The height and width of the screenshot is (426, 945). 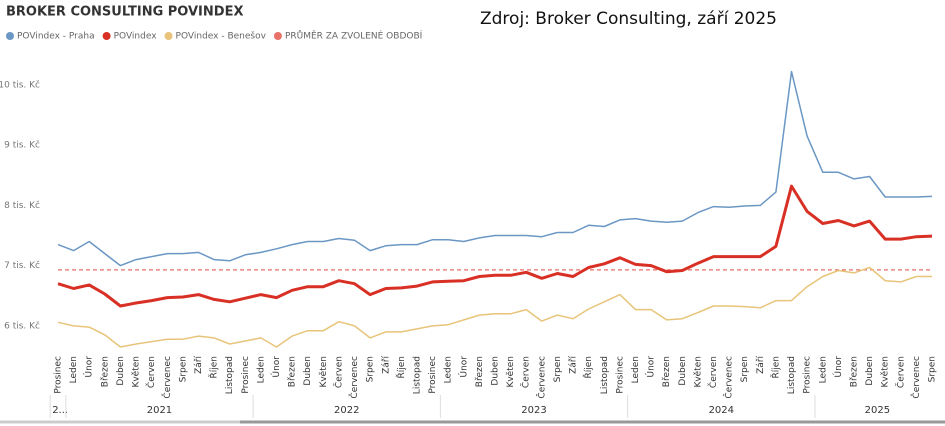 What do you see at coordinates (22, 145) in the screenshot?
I see `y-tick-label: 9 tis. Kč` at bounding box center [22, 145].